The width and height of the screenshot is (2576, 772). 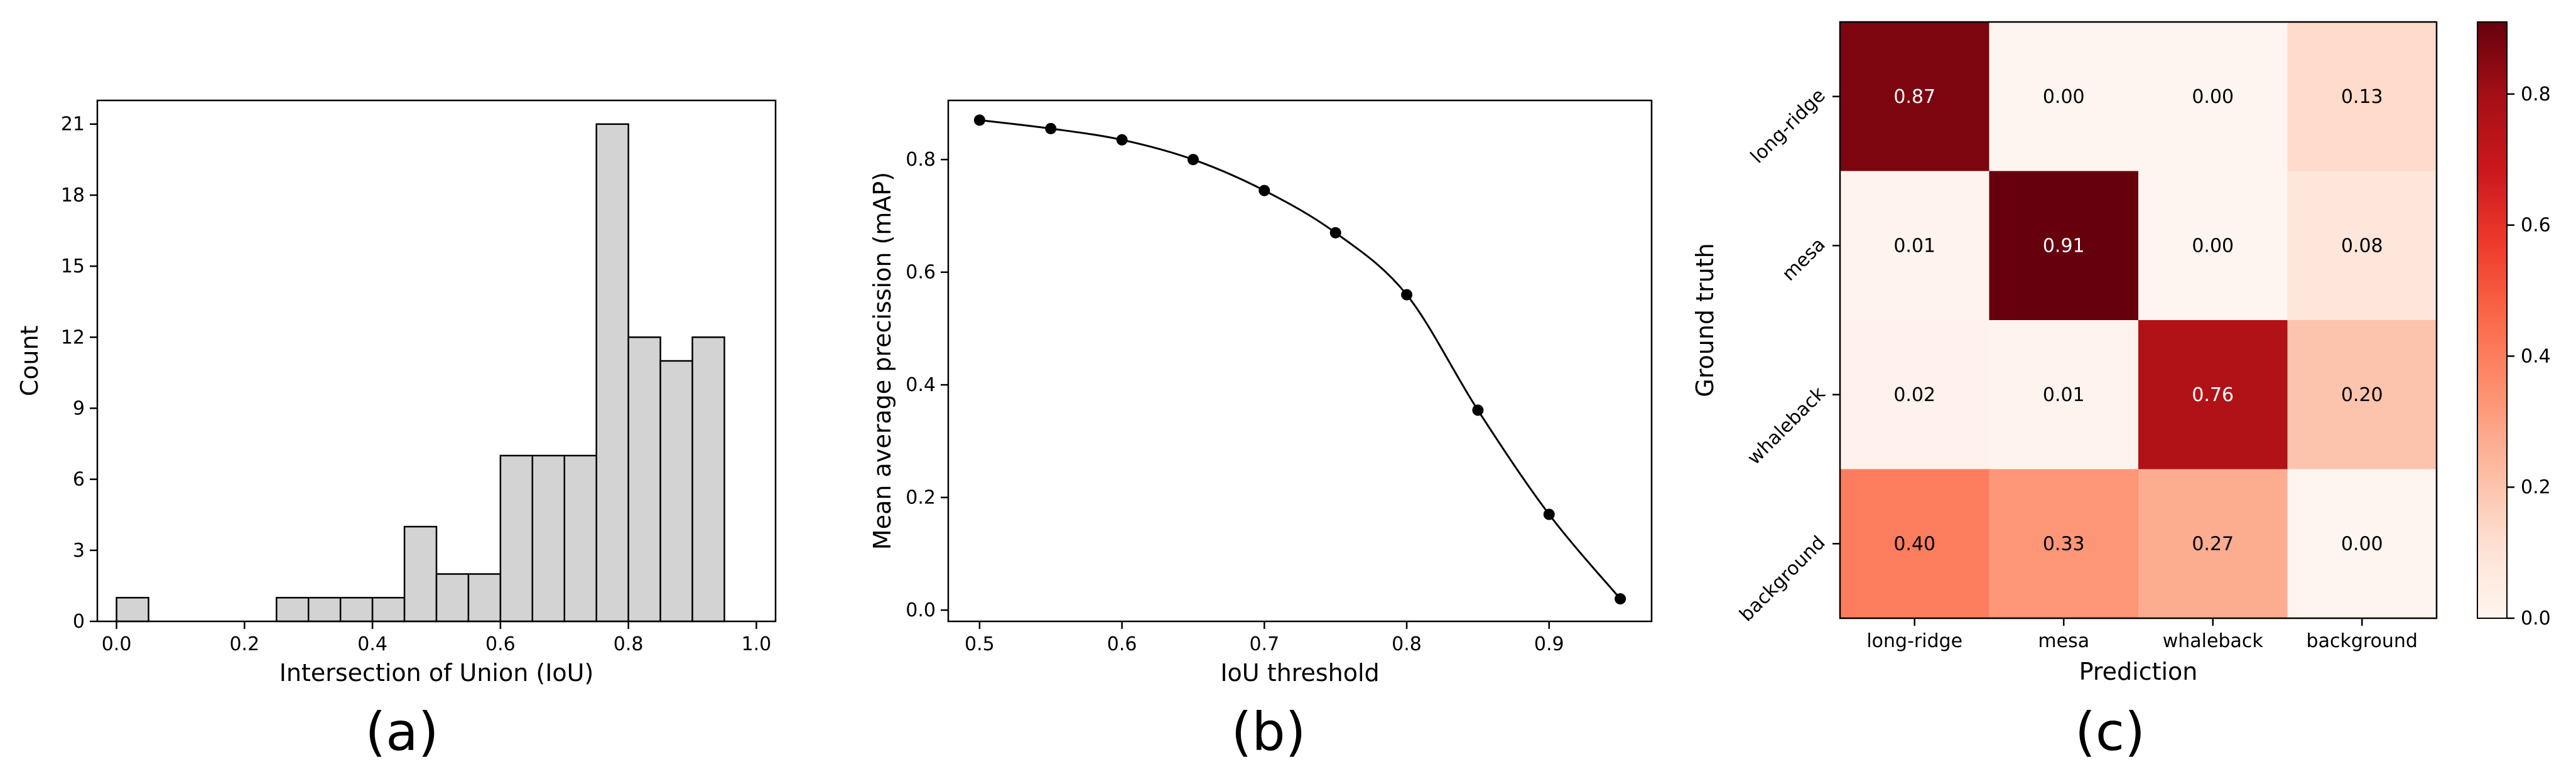 I want to click on colorbar-tick-label: 0.2, so click(x=2536, y=487).